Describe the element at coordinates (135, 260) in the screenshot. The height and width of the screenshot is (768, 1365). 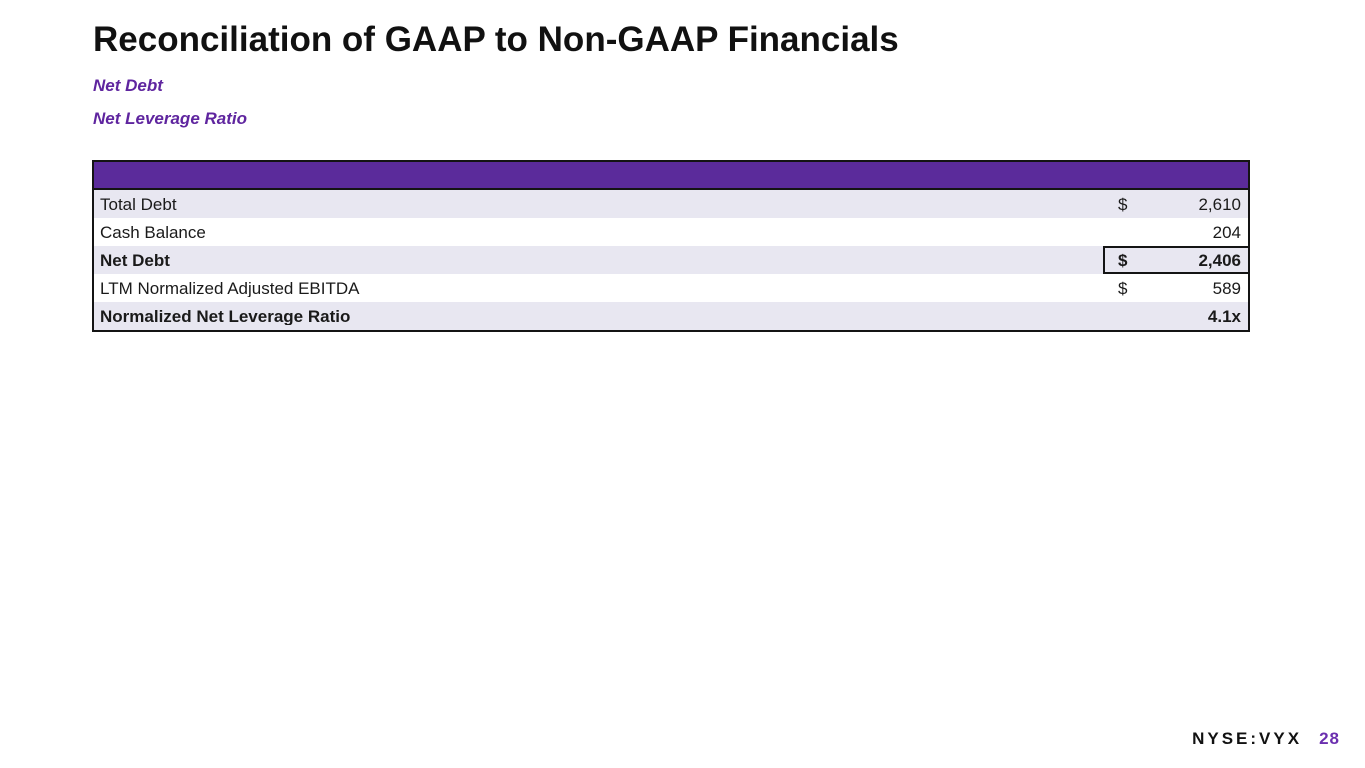
I see `row-label: Net Debt` at that location.